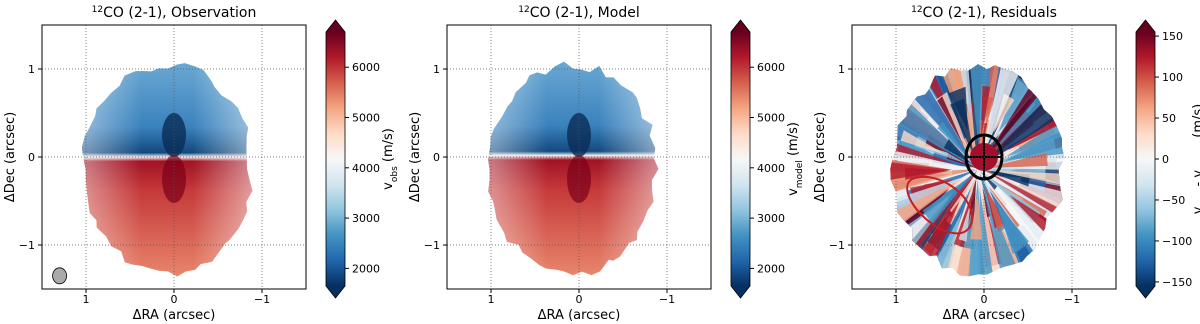 This screenshot has width=1200, height=324. Describe the element at coordinates (800, 174) in the screenshot. I see `colorbar-label-part: model` at that location.